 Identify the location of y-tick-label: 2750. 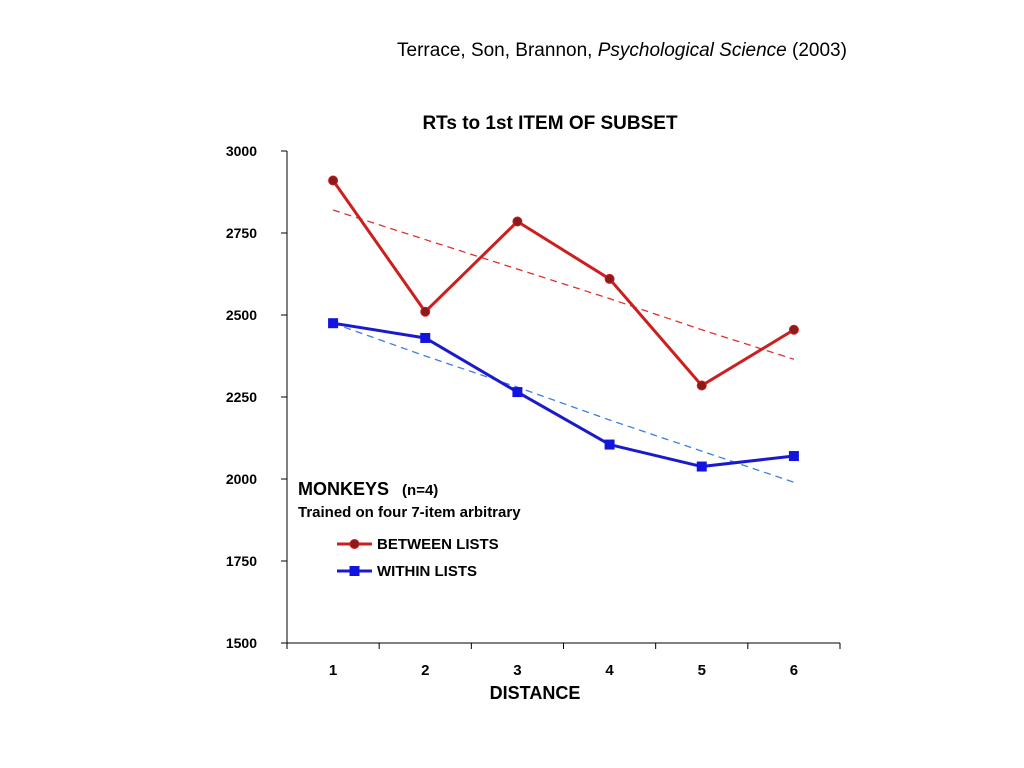
(241, 233).